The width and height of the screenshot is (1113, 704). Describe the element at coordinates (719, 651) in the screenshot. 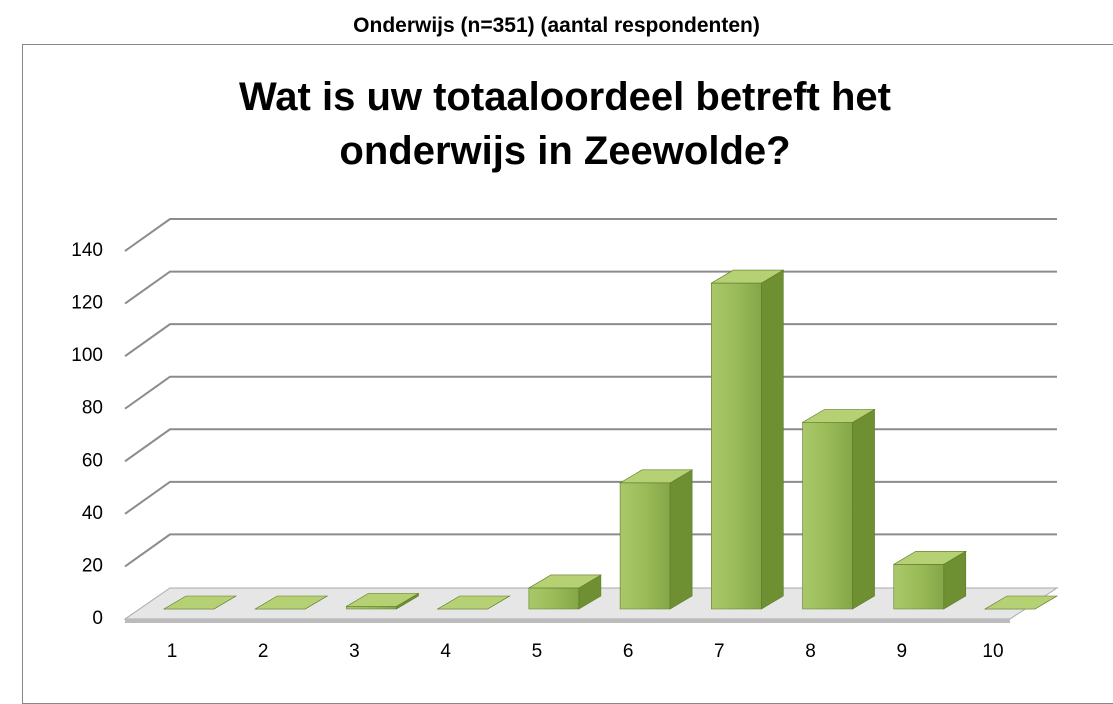

I see `x-tick-label: 7` at that location.